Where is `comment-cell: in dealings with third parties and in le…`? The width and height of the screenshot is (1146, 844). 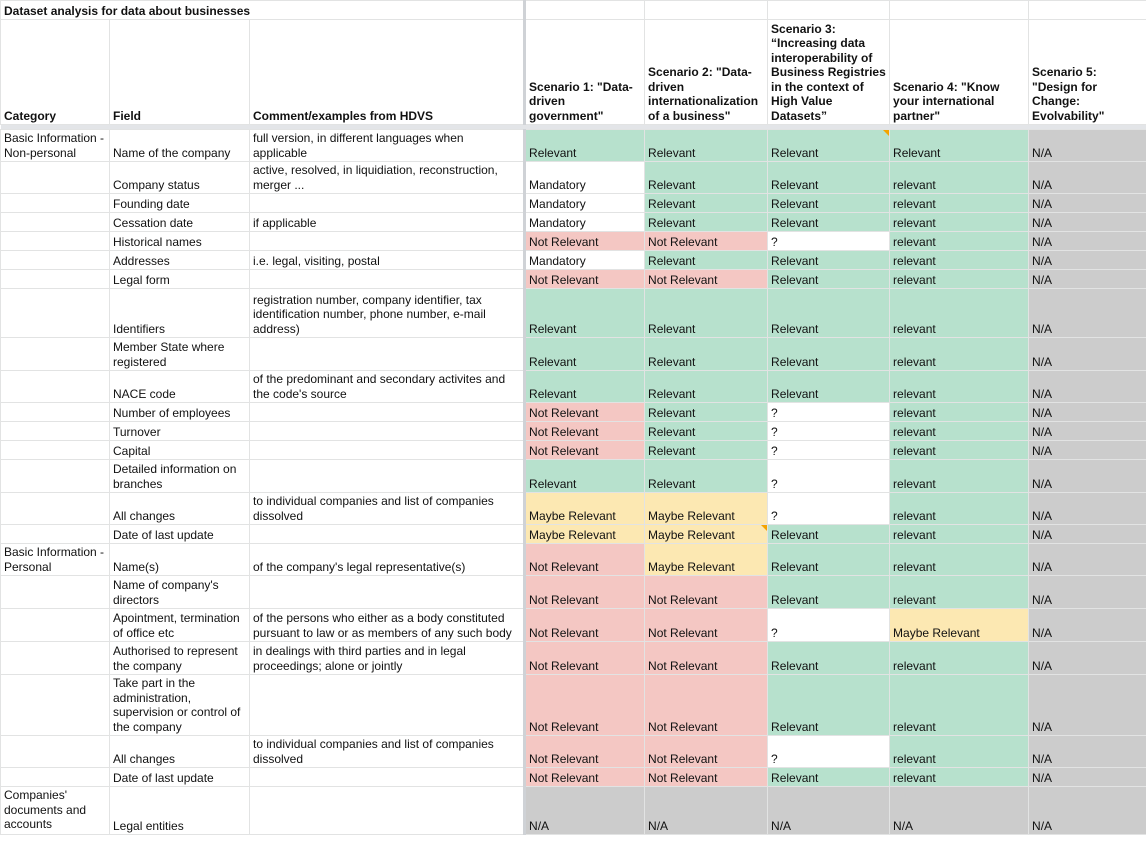 comment-cell: in dealings with third parties and in le… is located at coordinates (387, 658).